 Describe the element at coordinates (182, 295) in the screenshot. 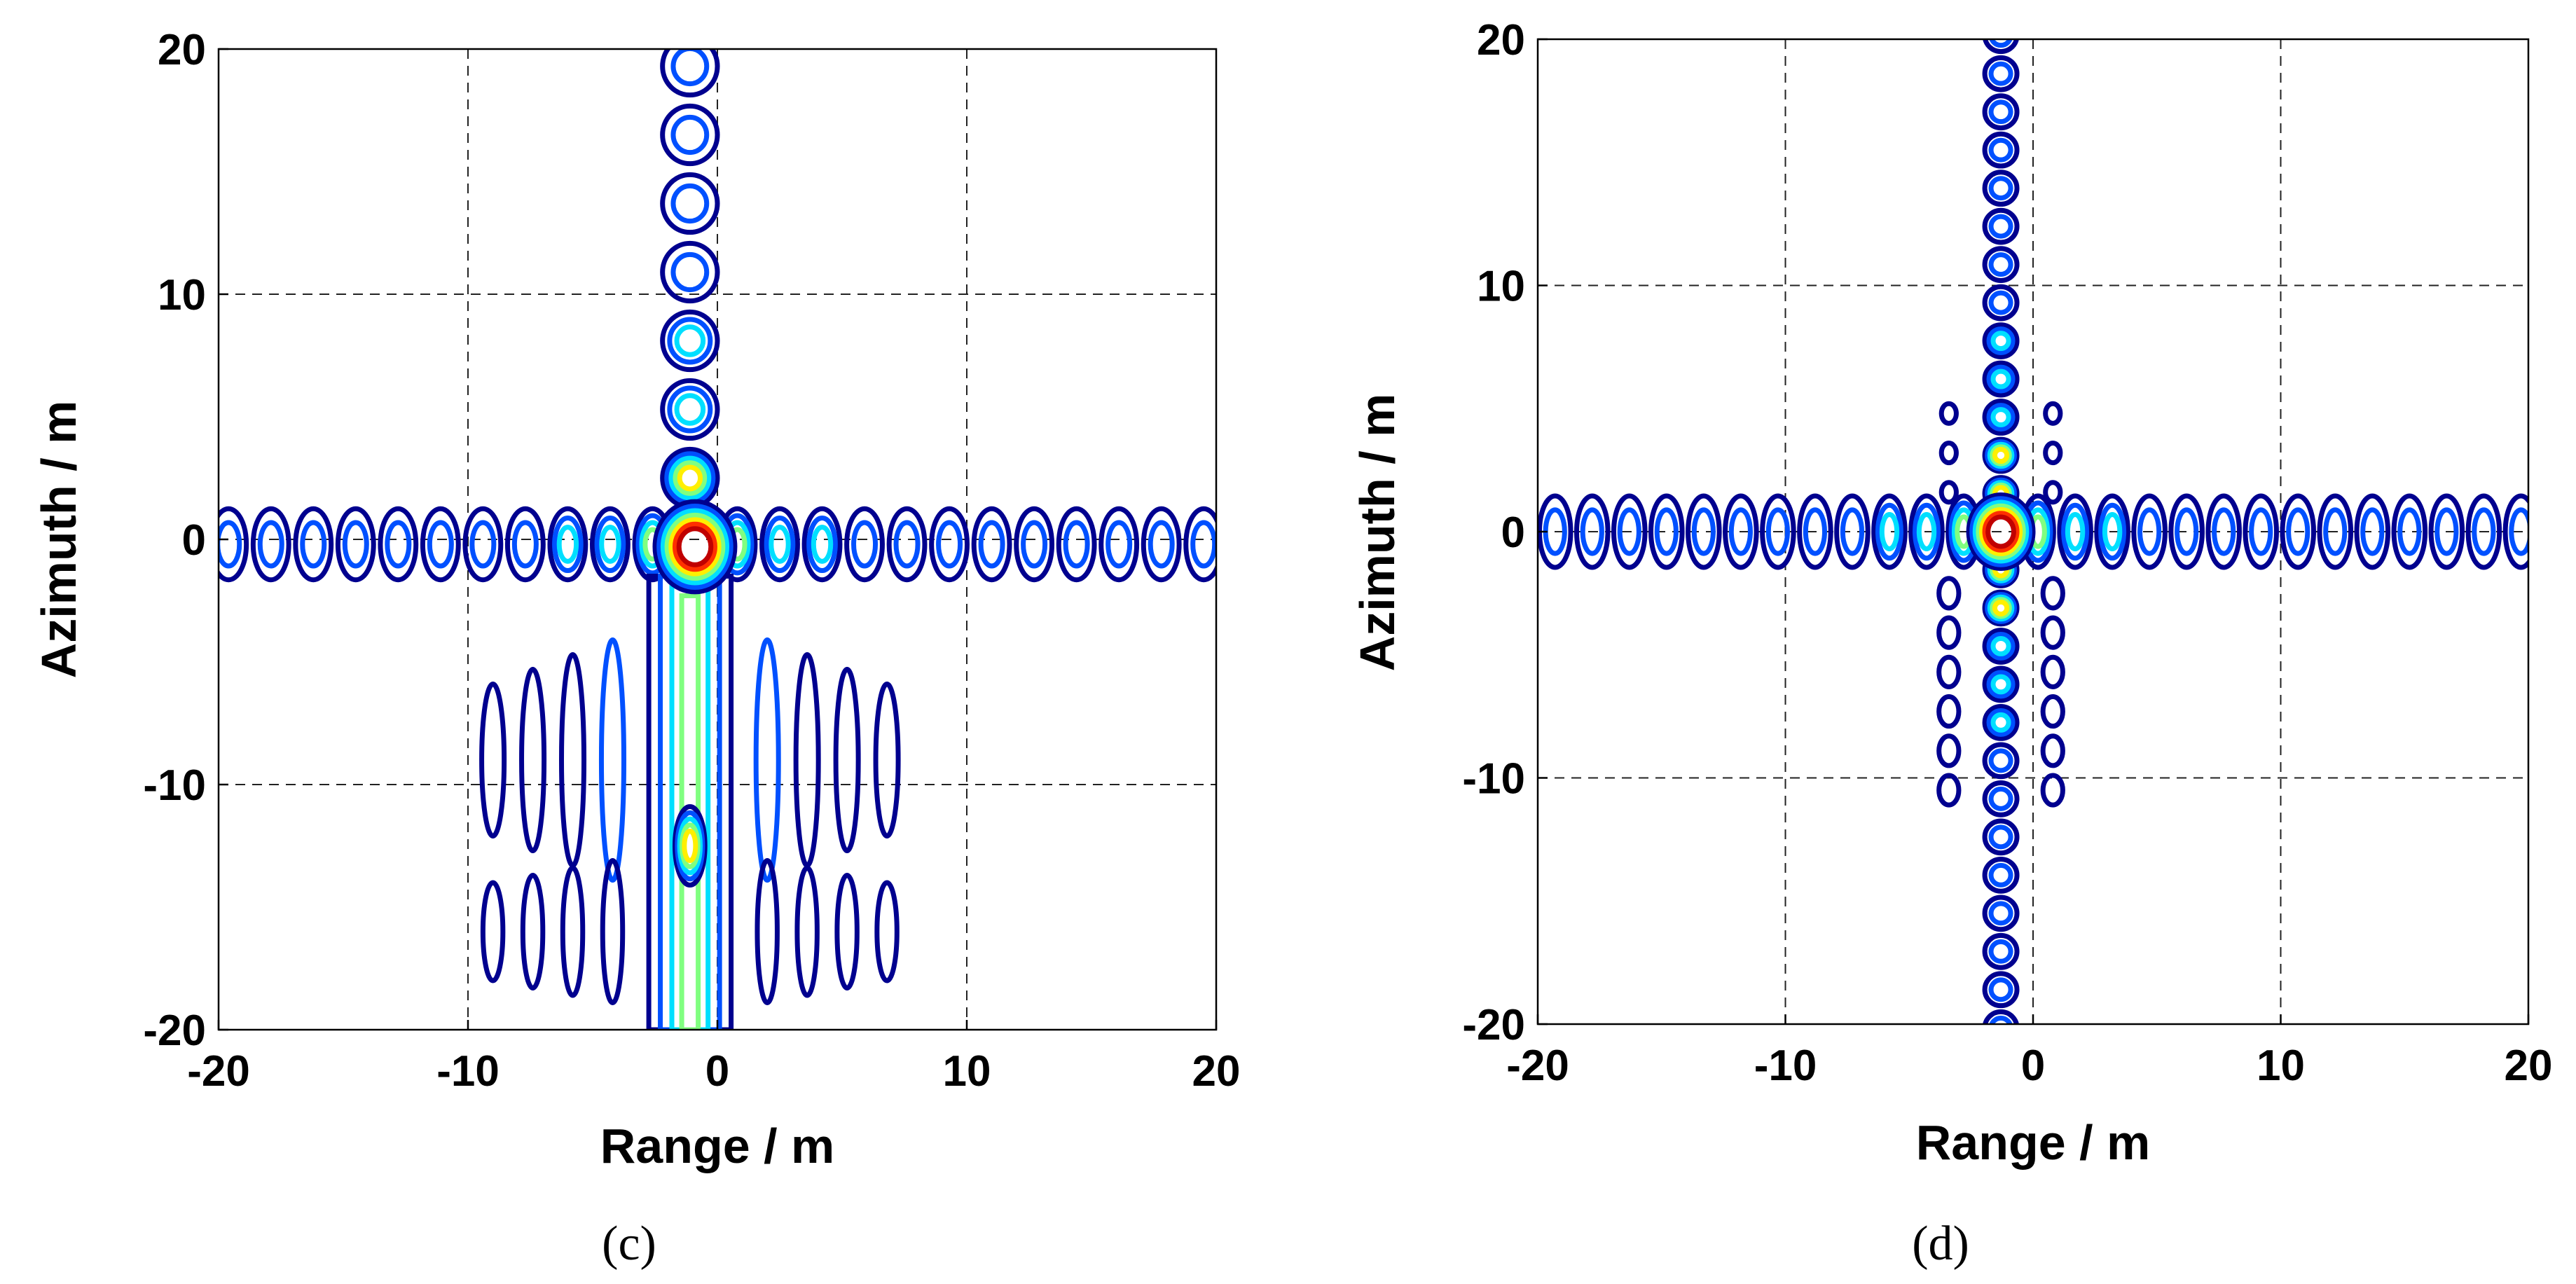

I see `y-tick-label-c: 10` at that location.